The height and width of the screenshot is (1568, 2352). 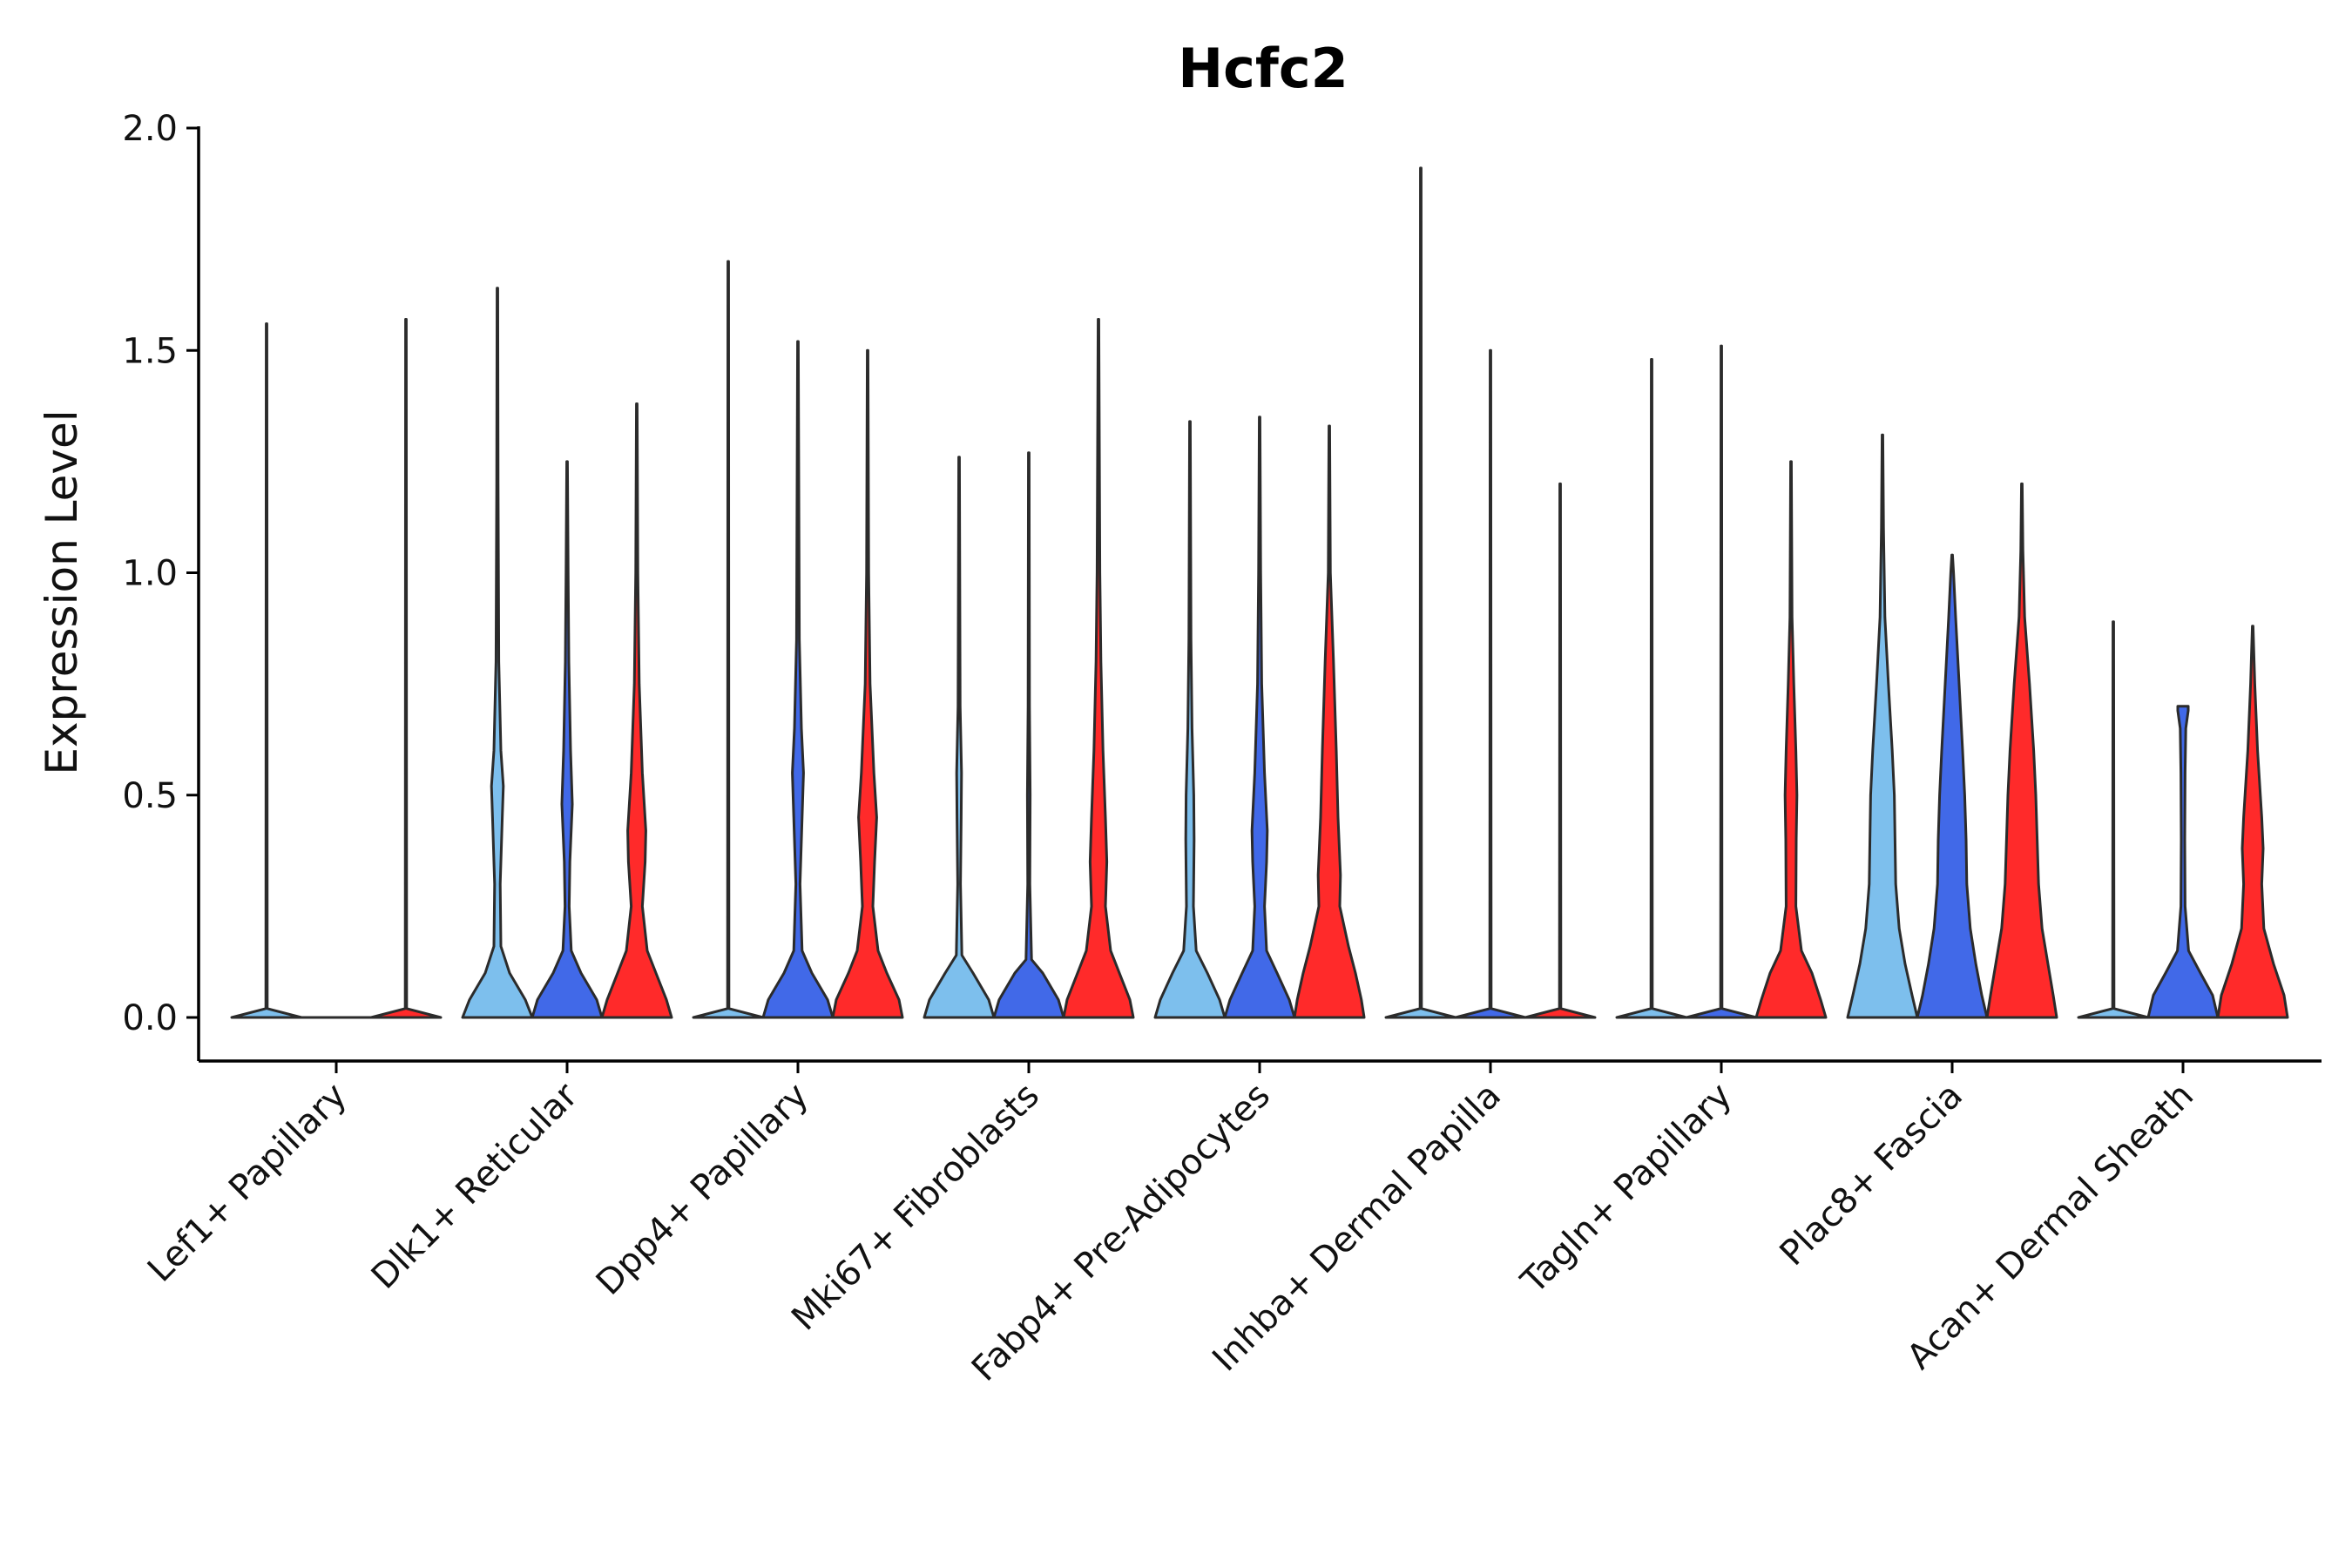 I want to click on x-tick-label: Dlk1+ Reticular, so click(x=475, y=1186).